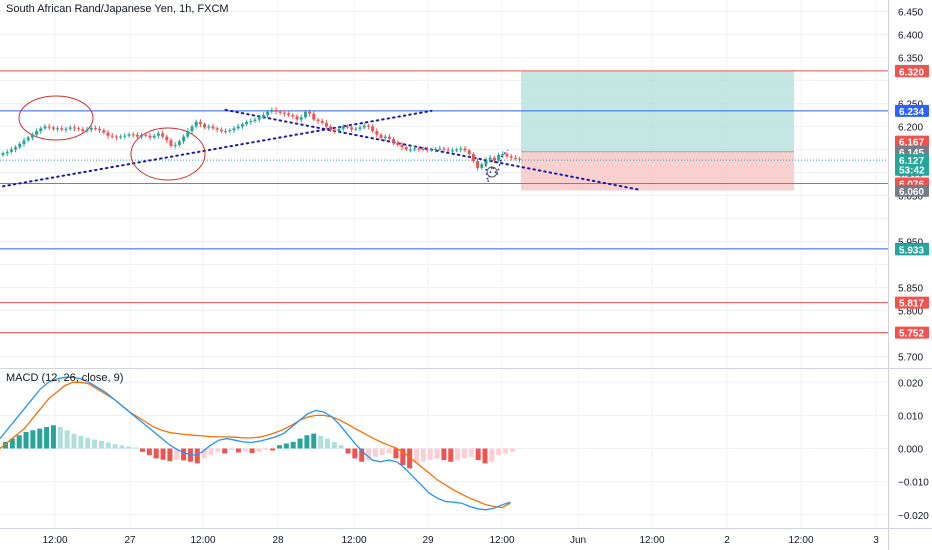  Describe the element at coordinates (65, 378) in the screenshot. I see `macd-title: MACD (12, 26, close, 9)` at that location.